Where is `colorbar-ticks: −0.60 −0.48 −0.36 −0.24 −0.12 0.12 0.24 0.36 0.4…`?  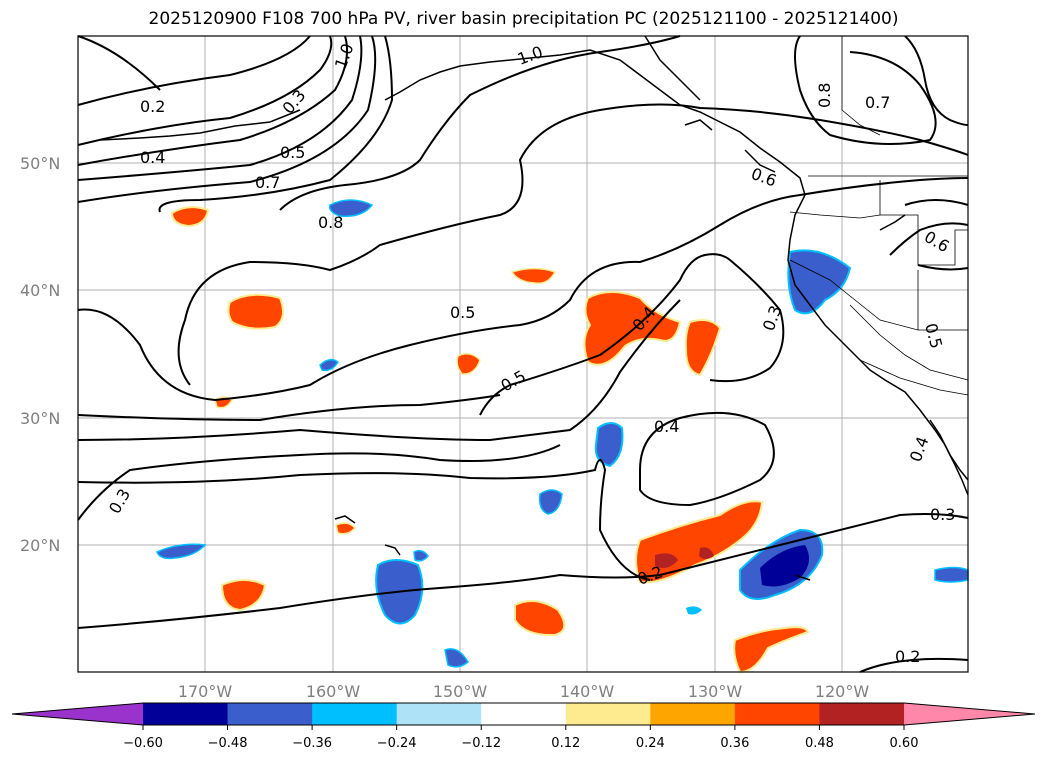
colorbar-ticks: −0.60 −0.48 −0.36 −0.24 −0.12 0.12 0.24 0.36 0.4… is located at coordinates (520, 738).